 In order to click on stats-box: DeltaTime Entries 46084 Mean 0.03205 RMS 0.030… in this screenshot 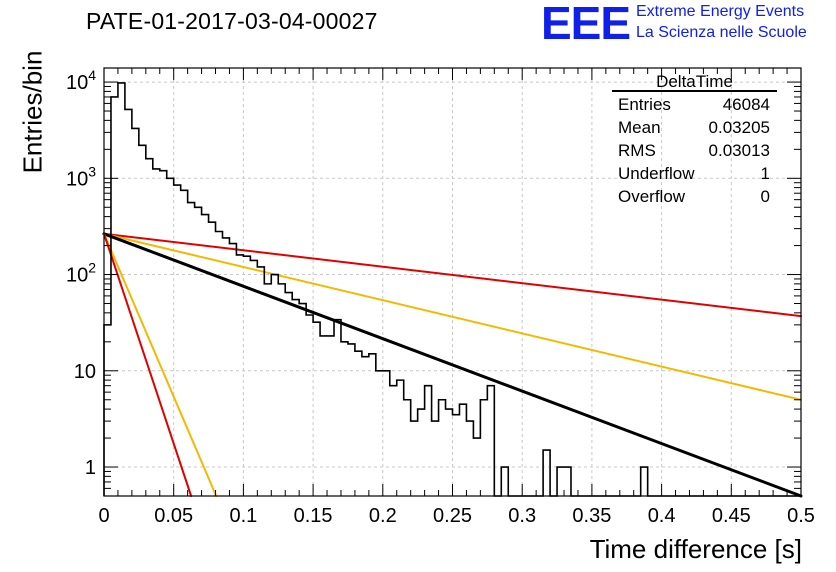, I will do `click(694, 139)`.